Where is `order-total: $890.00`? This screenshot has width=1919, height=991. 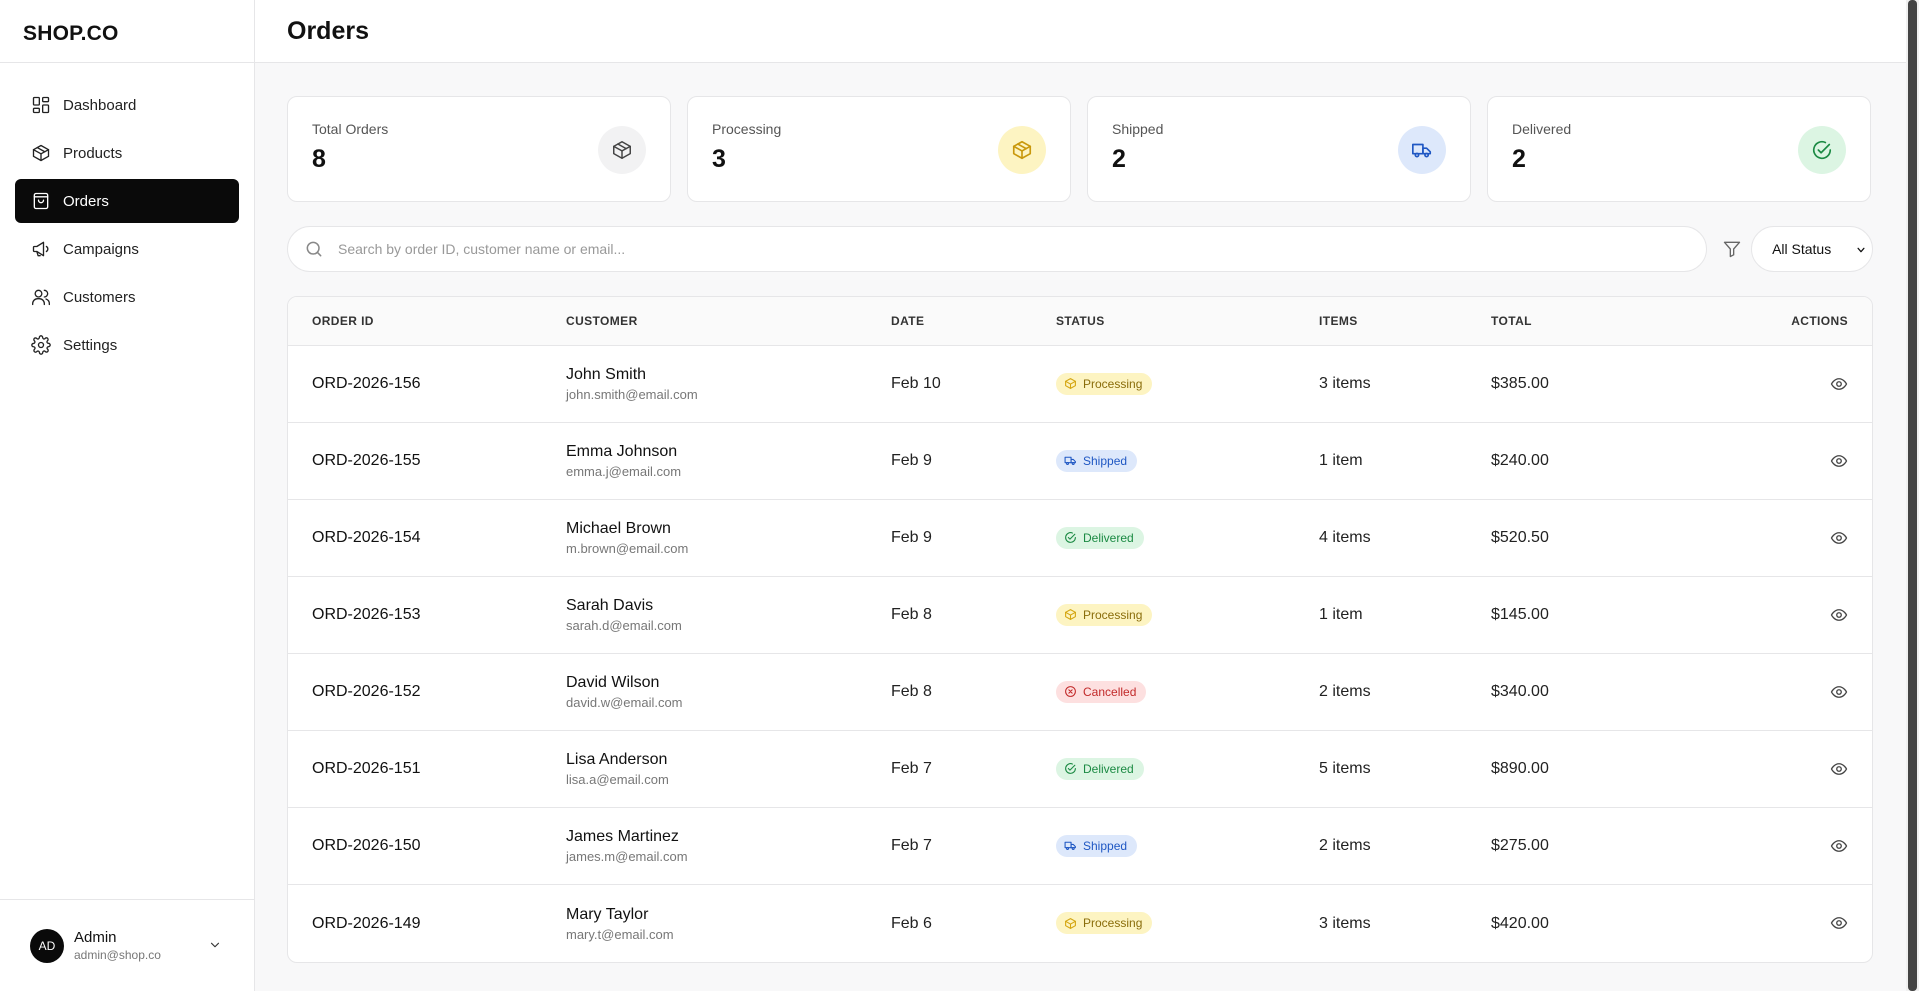
order-total: $890.00 is located at coordinates (1520, 768).